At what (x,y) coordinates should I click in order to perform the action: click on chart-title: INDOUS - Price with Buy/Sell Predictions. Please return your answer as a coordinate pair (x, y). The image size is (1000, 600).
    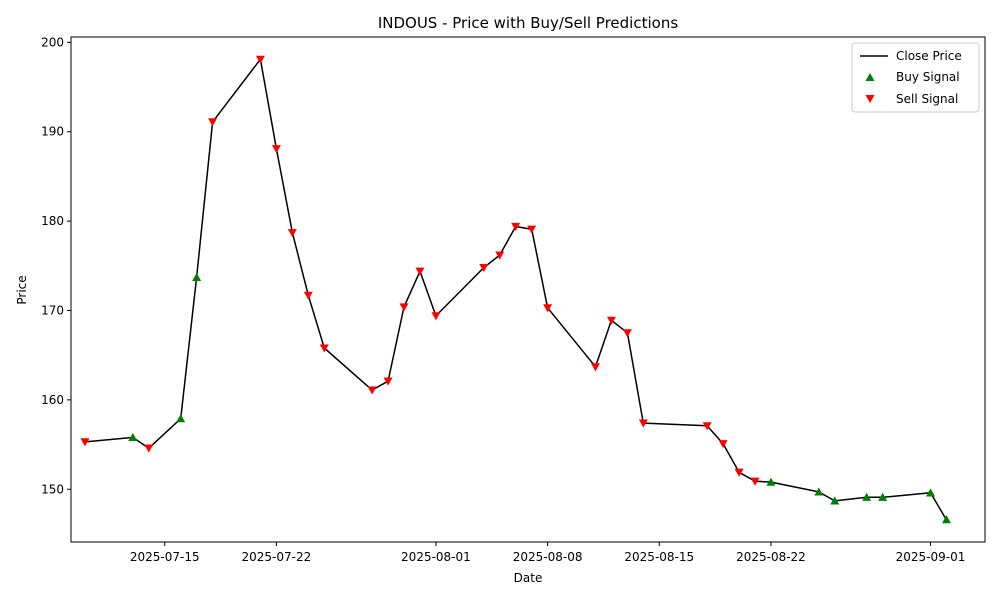
    Looking at the image, I should click on (528, 23).